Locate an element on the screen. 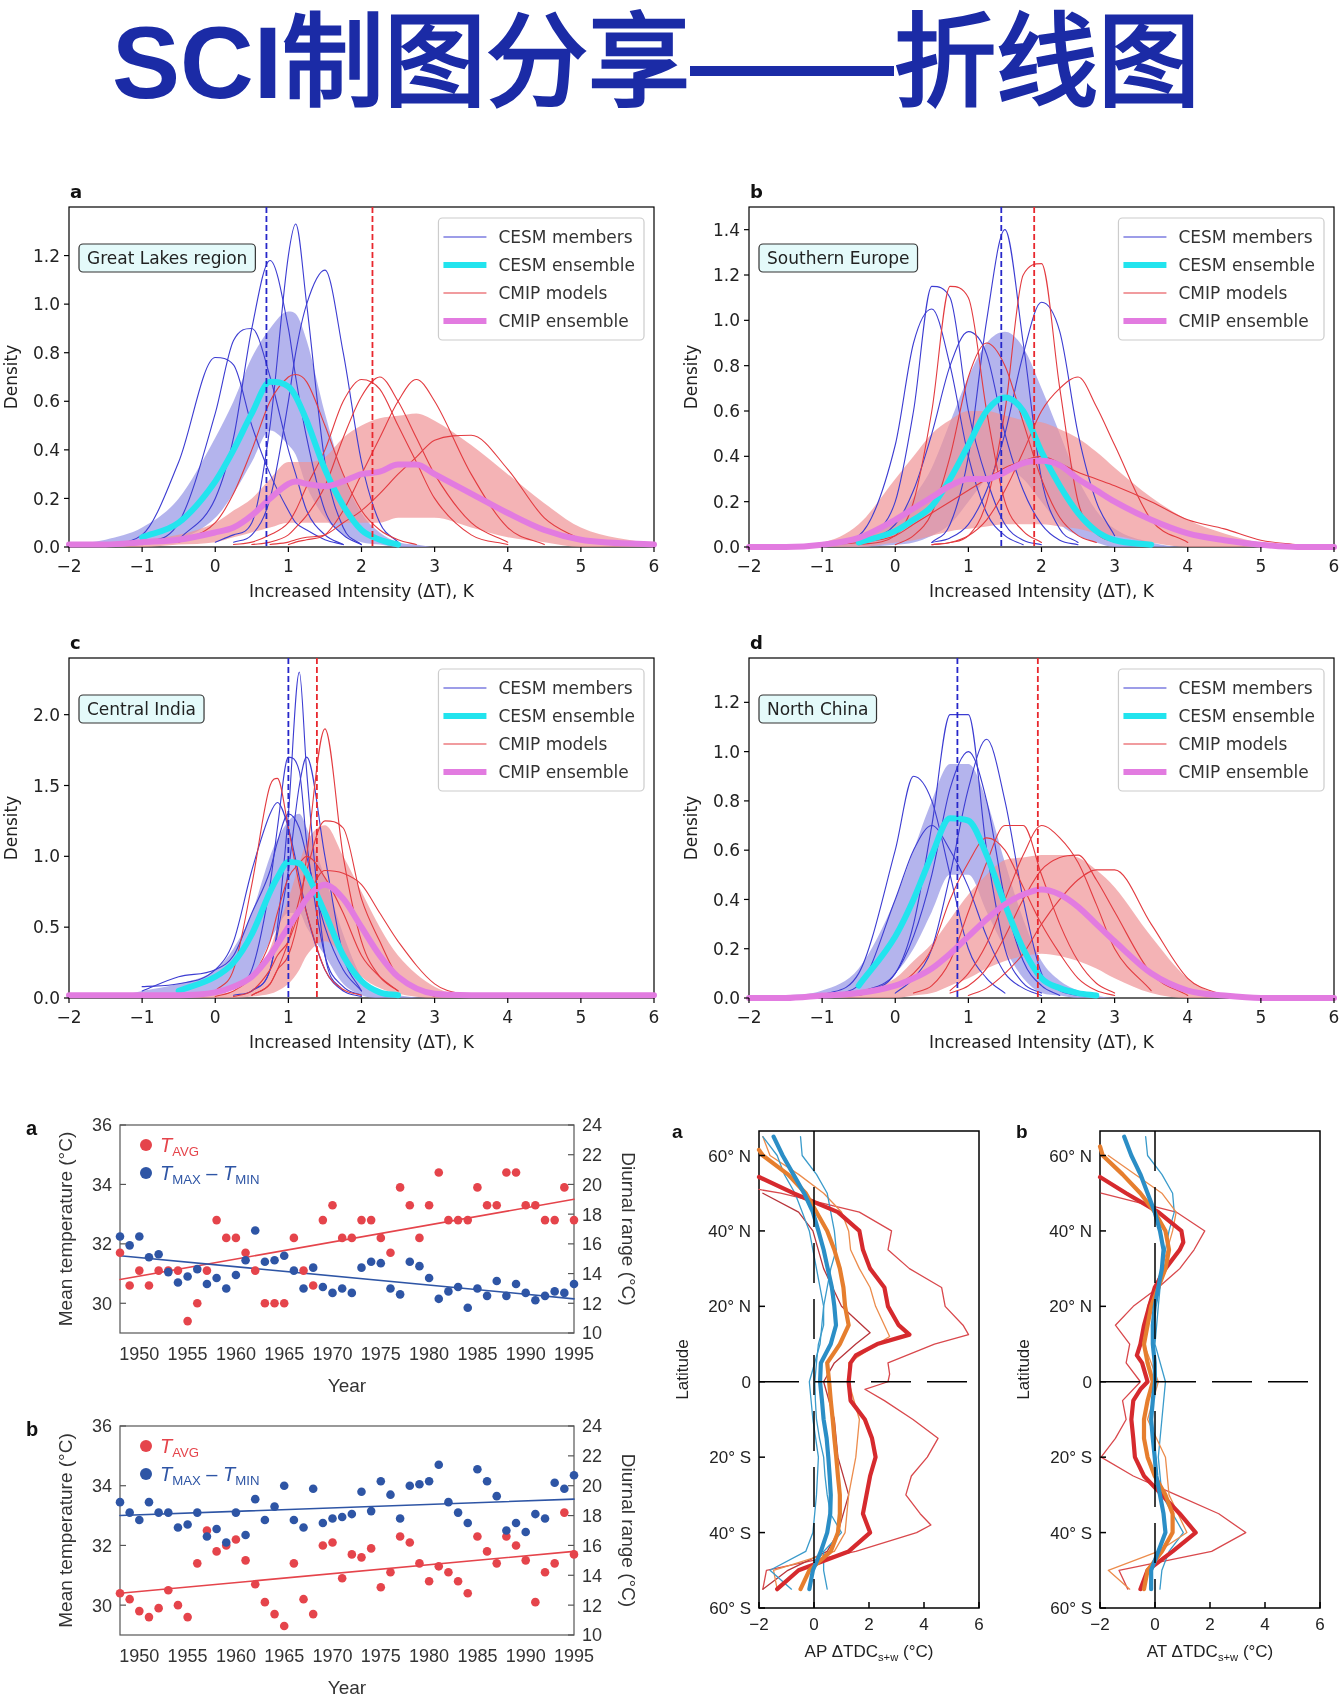 This screenshot has height=1706, width=1344. annotation: Central India is located at coordinates (142, 709).